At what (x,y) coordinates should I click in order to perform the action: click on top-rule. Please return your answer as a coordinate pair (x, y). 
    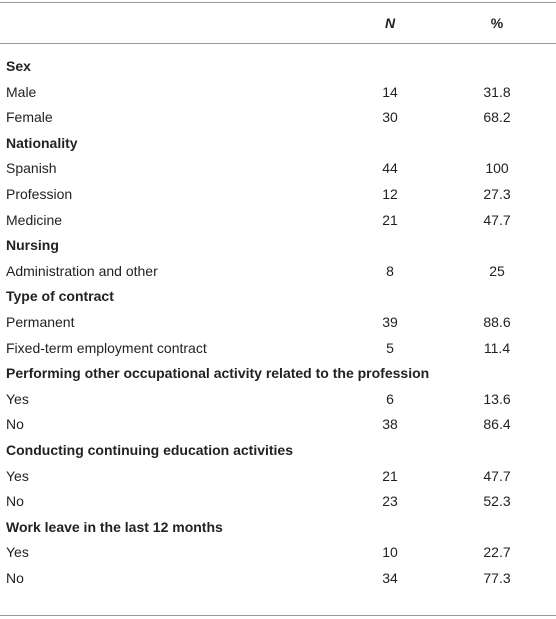
    Looking at the image, I should click on (278, 2).